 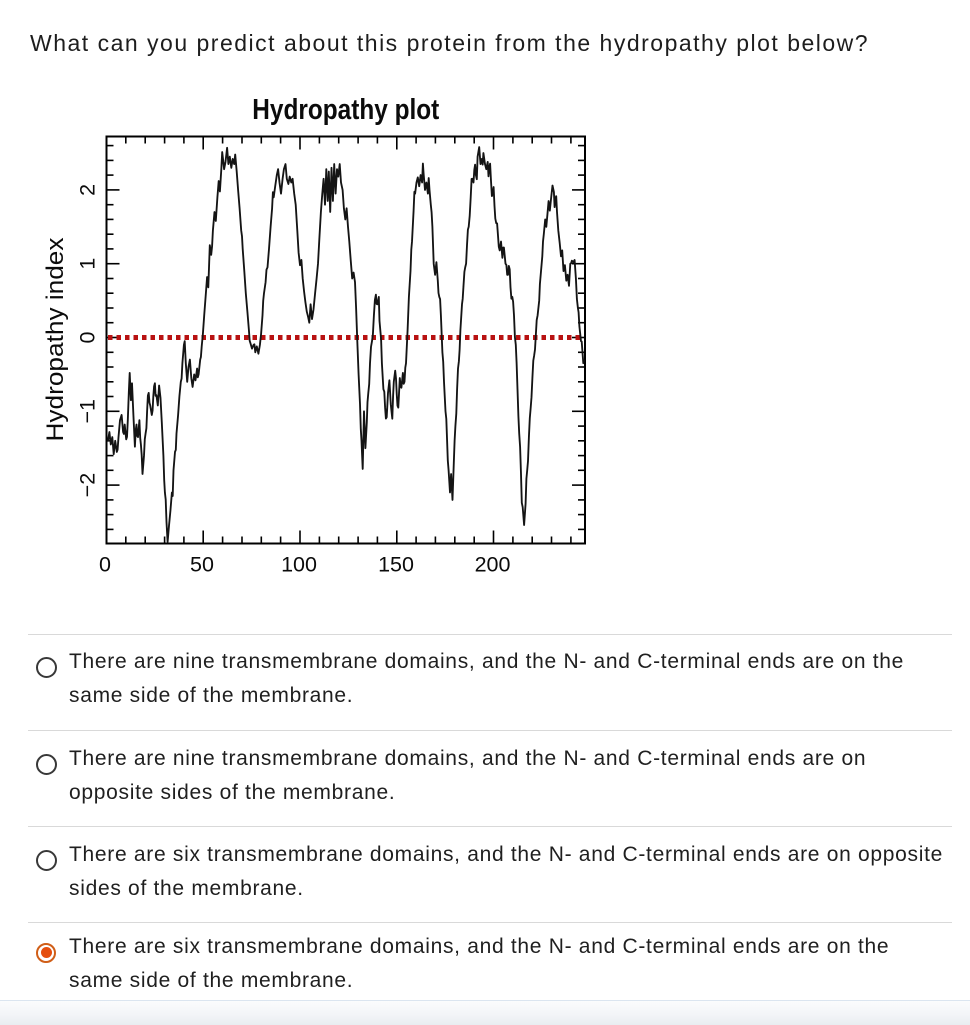 I want to click on svg-text: 150, so click(x=396, y=565).